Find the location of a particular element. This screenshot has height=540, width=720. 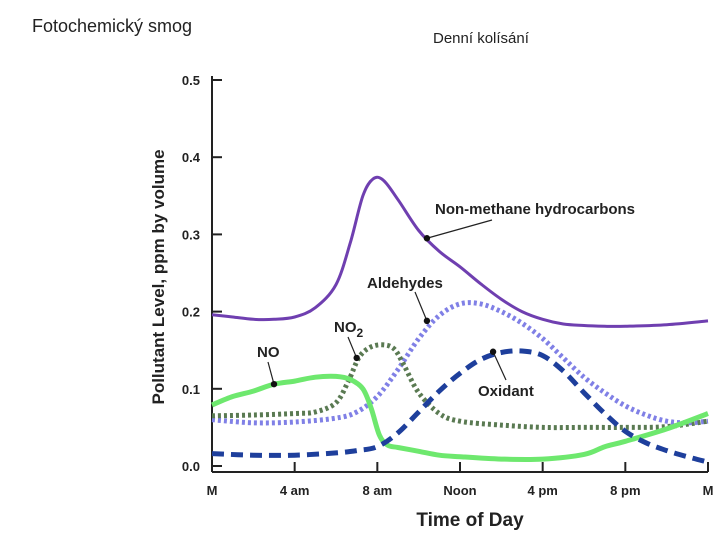

y-tick-label: 0.5 is located at coordinates (191, 80).